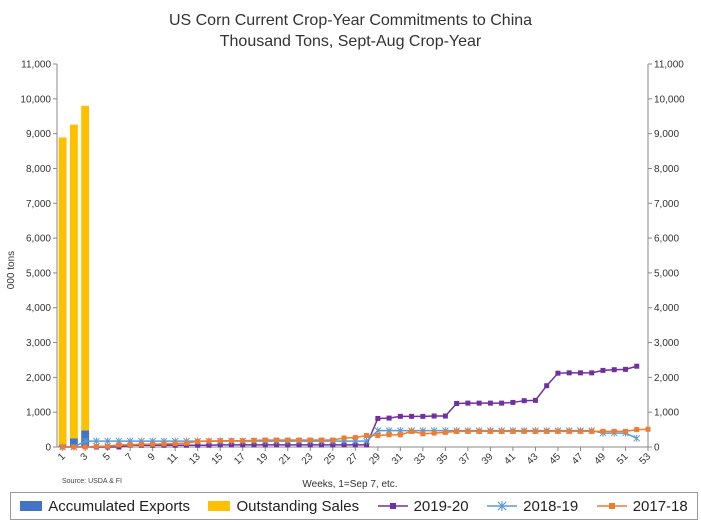 The height and width of the screenshot is (523, 701). What do you see at coordinates (666, 204) in the screenshot?
I see `y-tick-label-right: 7,000` at bounding box center [666, 204].